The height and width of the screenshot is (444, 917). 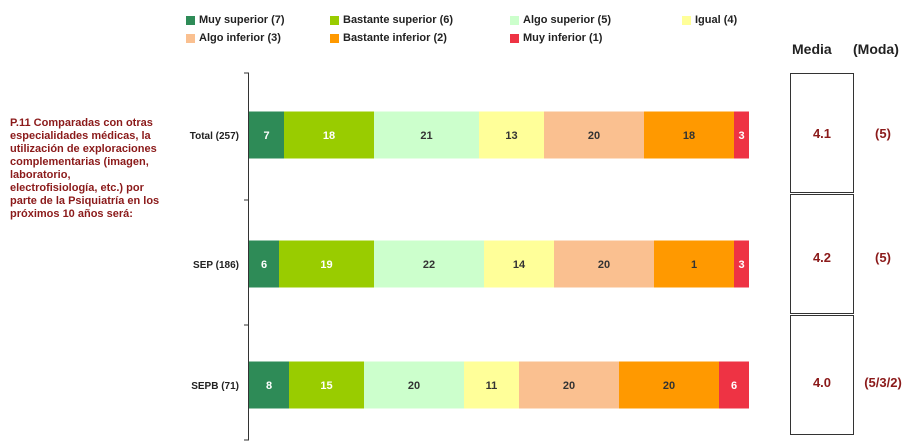 I want to click on data-label: 11, so click(x=492, y=386).